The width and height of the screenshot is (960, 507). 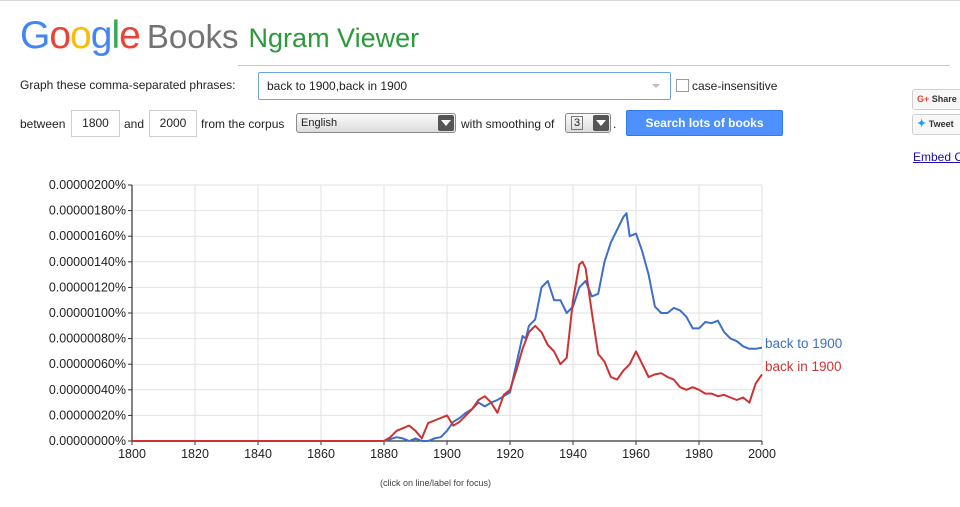 What do you see at coordinates (588, 123) in the screenshot?
I see `smoothing-select: 3` at bounding box center [588, 123].